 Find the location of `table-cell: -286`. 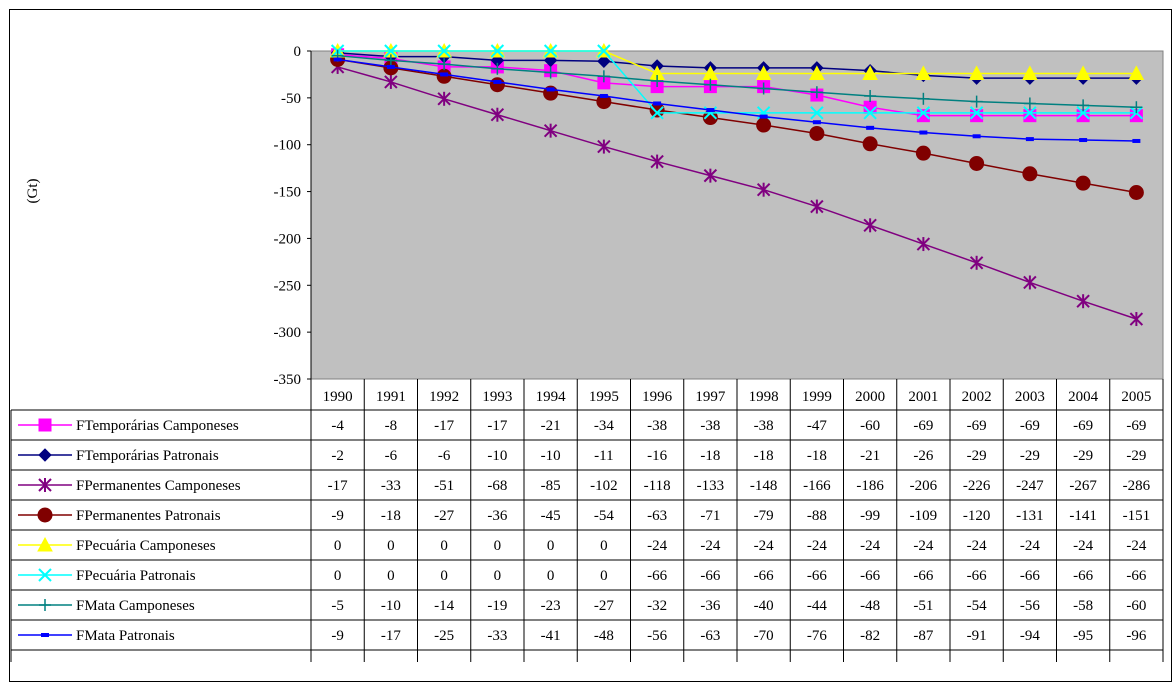

table-cell: -286 is located at coordinates (1137, 486).